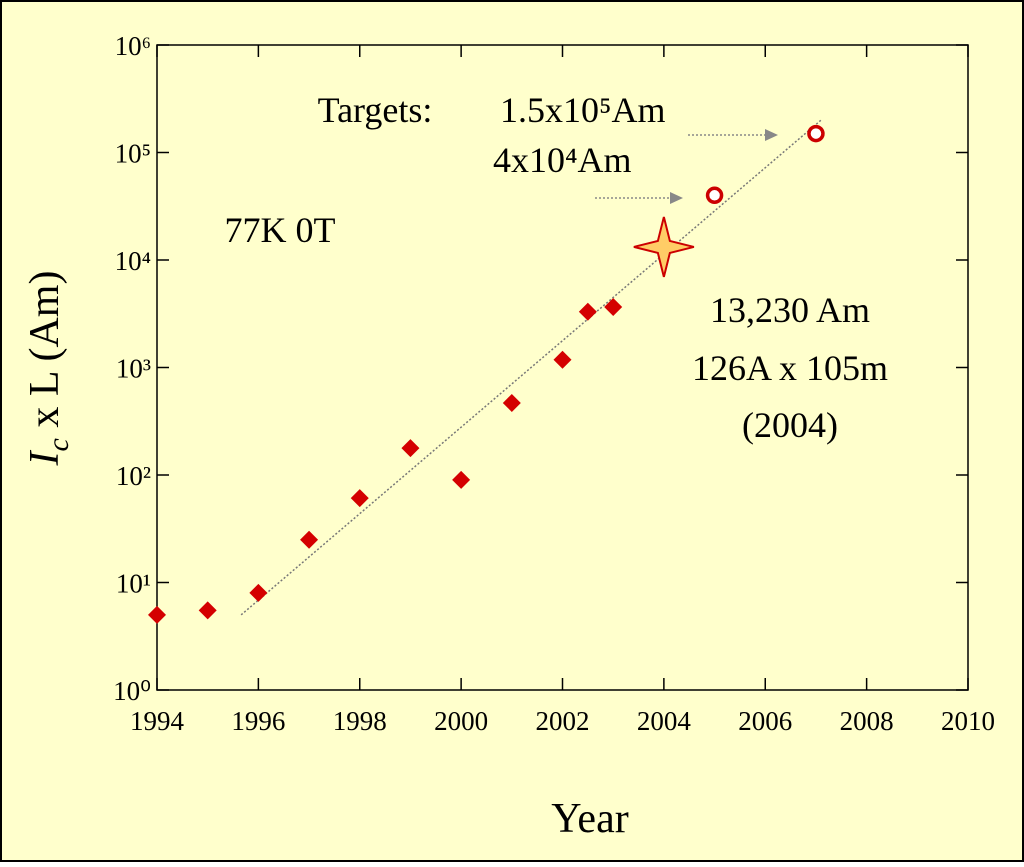  Describe the element at coordinates (133, 584) in the screenshot. I see `y-tick-label: 10¹` at that location.